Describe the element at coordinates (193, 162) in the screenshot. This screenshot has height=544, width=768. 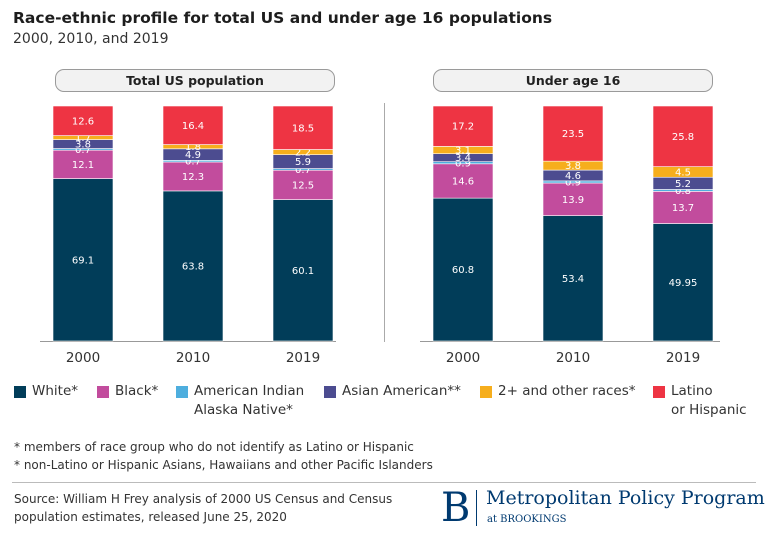
I see `label-total-2010-american-indian-alaska-native: 0.7` at that location.